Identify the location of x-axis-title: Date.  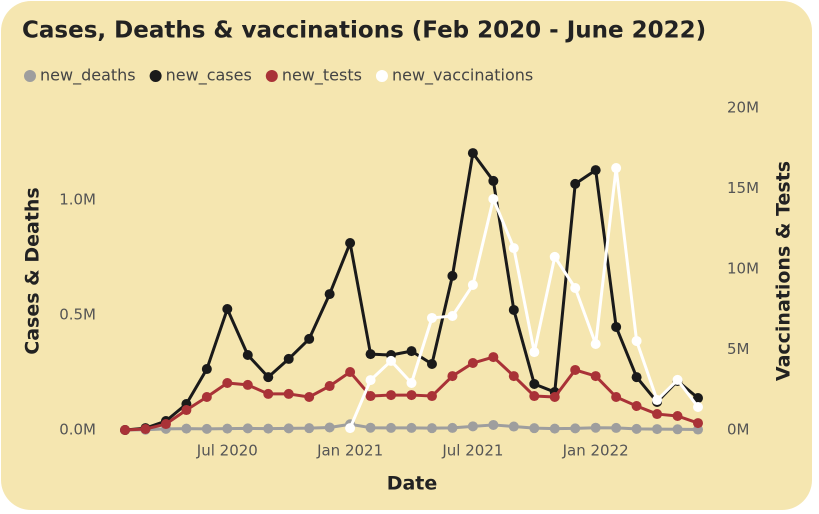
(412, 484).